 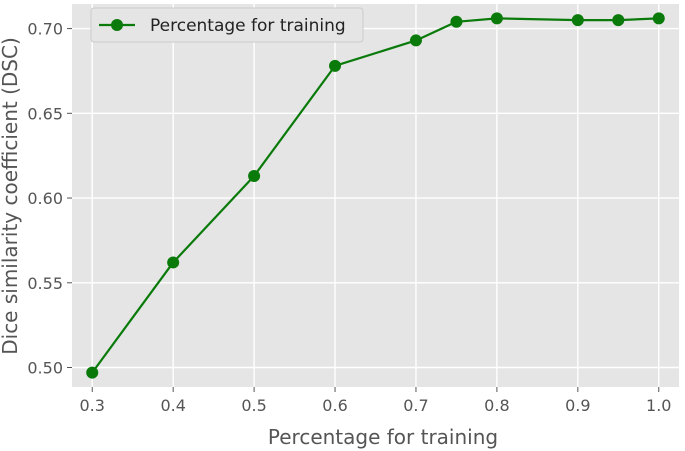 What do you see at coordinates (45, 198) in the screenshot?
I see `y-tick-label: 0.60` at bounding box center [45, 198].